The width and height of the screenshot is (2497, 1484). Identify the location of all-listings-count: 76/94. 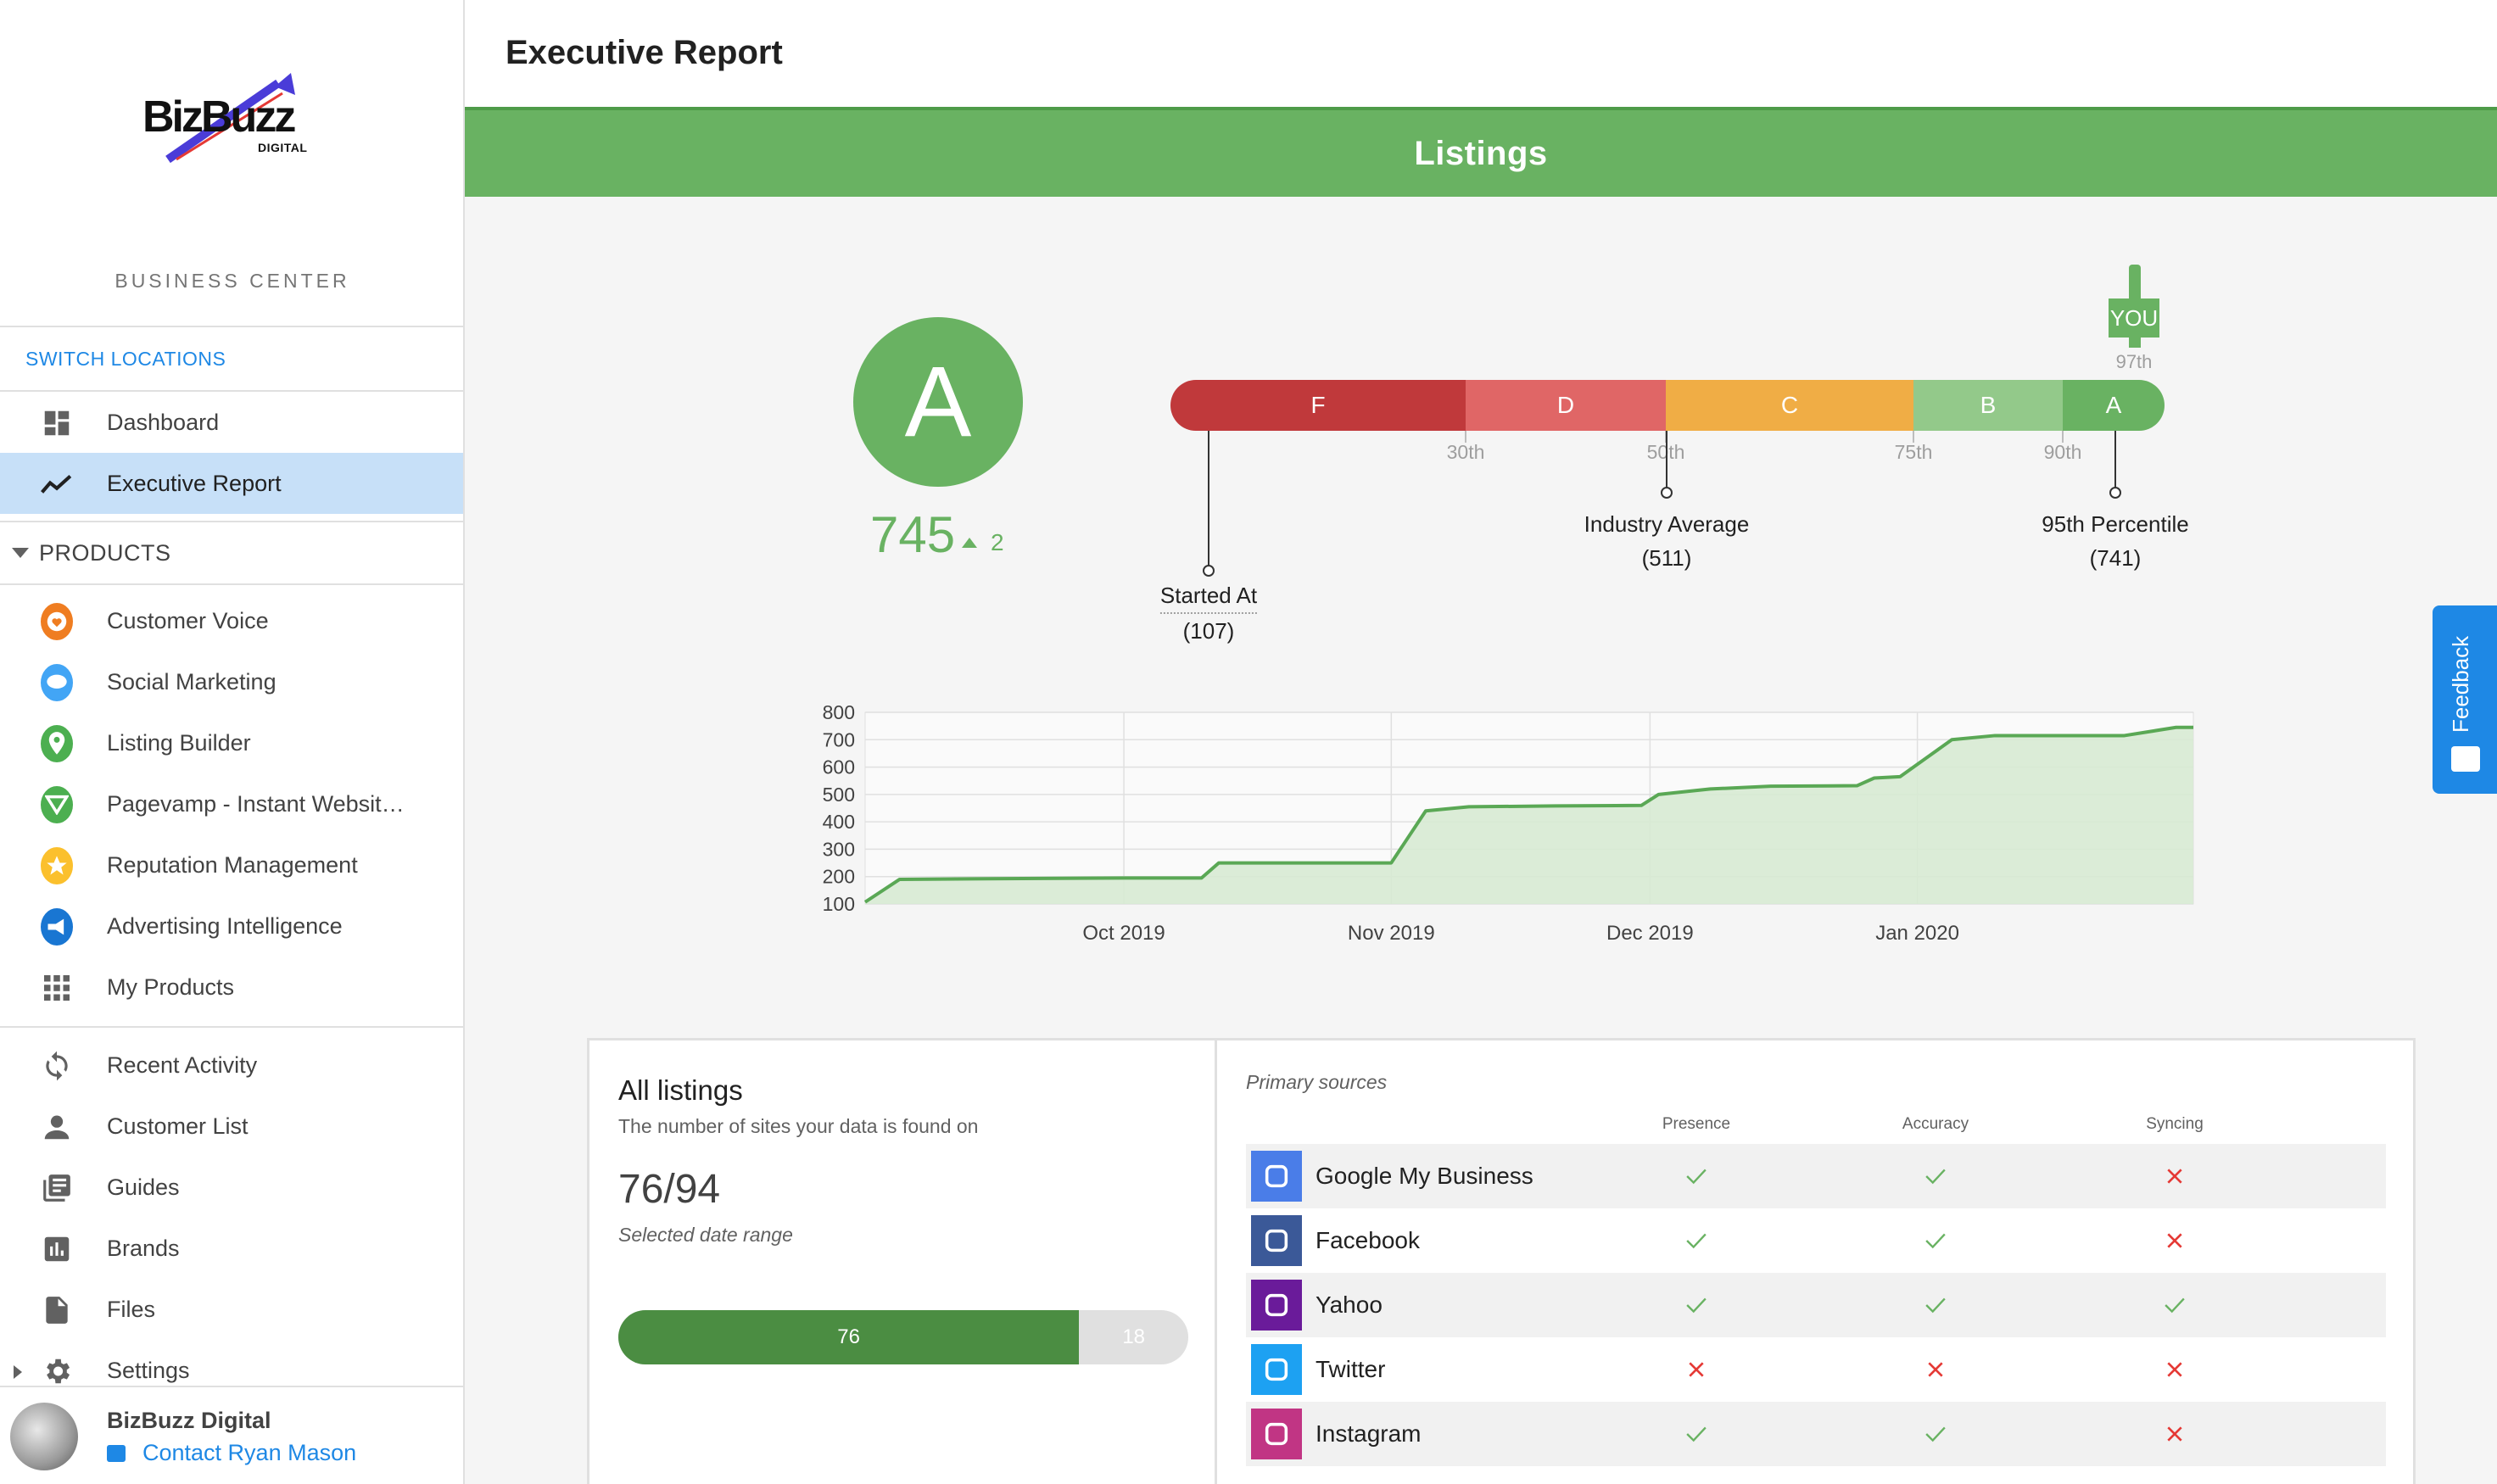
(669, 1189).